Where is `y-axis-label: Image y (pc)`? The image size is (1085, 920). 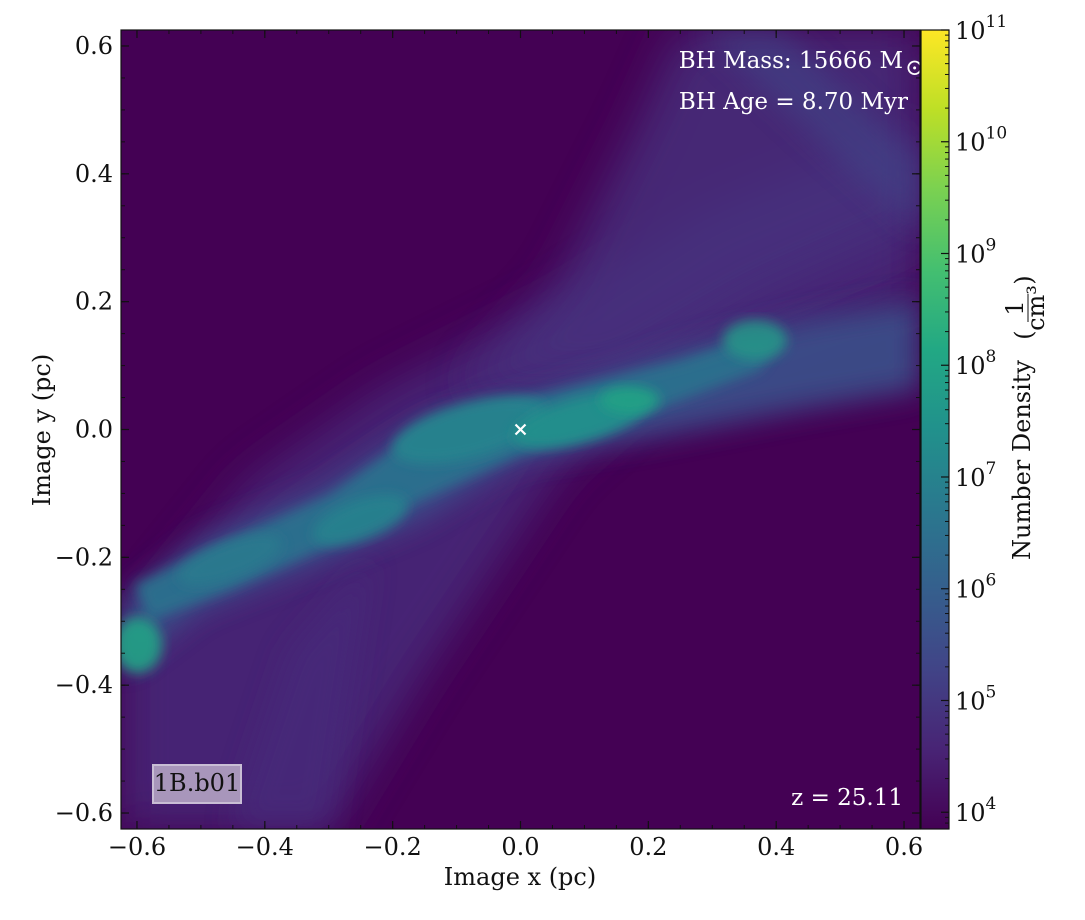 y-axis-label: Image y (pc) is located at coordinates (42, 430).